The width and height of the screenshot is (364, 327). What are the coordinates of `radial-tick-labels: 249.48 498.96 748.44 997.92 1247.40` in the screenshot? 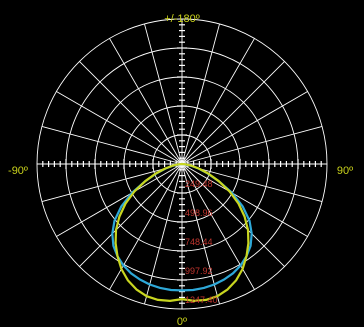 It's located at (201, 242).